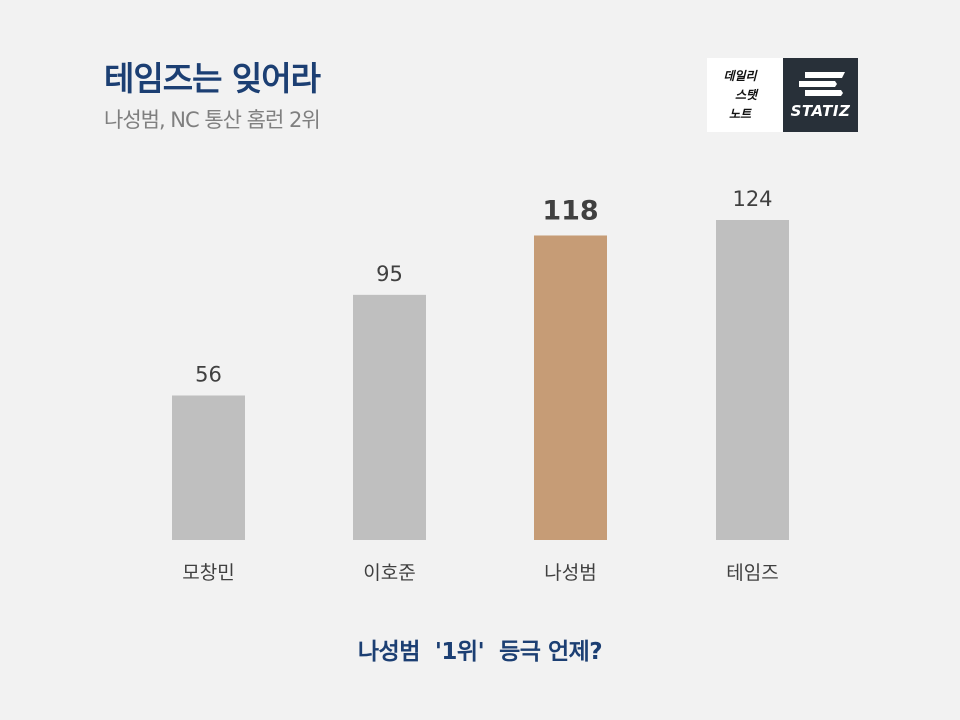 The height and width of the screenshot is (720, 960). What do you see at coordinates (740, 75) in the screenshot?
I see `logo-line-1: 데일리` at bounding box center [740, 75].